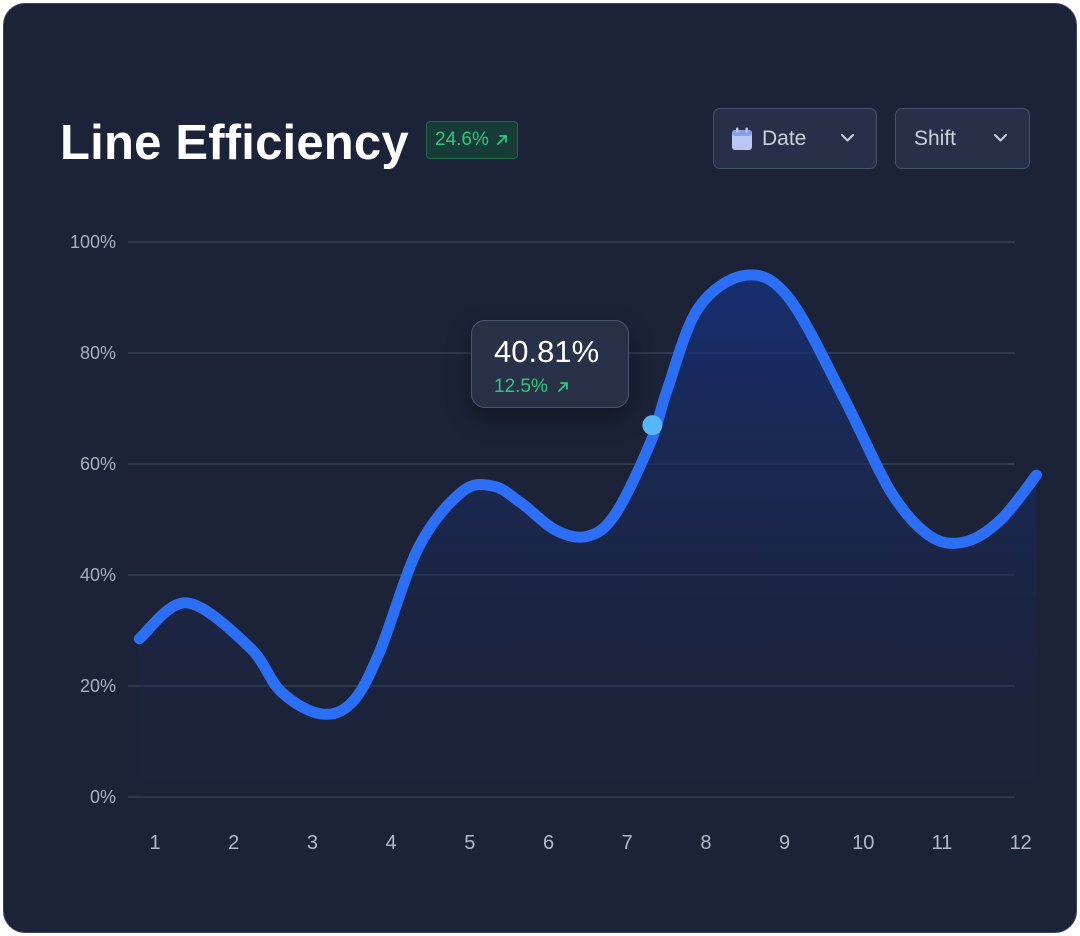 Image resolution: width=1080 pixels, height=936 pixels. I want to click on tooltip-change: 12.5%, so click(532, 387).